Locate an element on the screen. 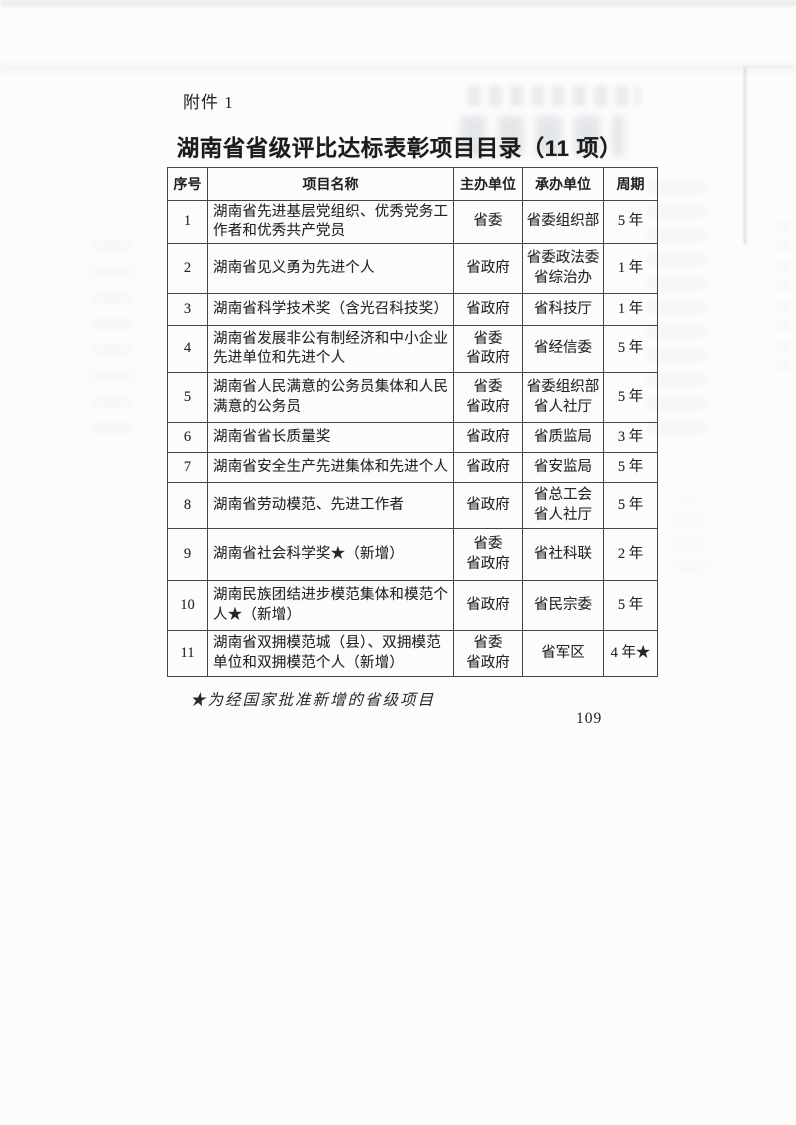 Image resolution: width=796 pixels, height=1125 pixels. row-number-cell: 5 is located at coordinates (187, 397).